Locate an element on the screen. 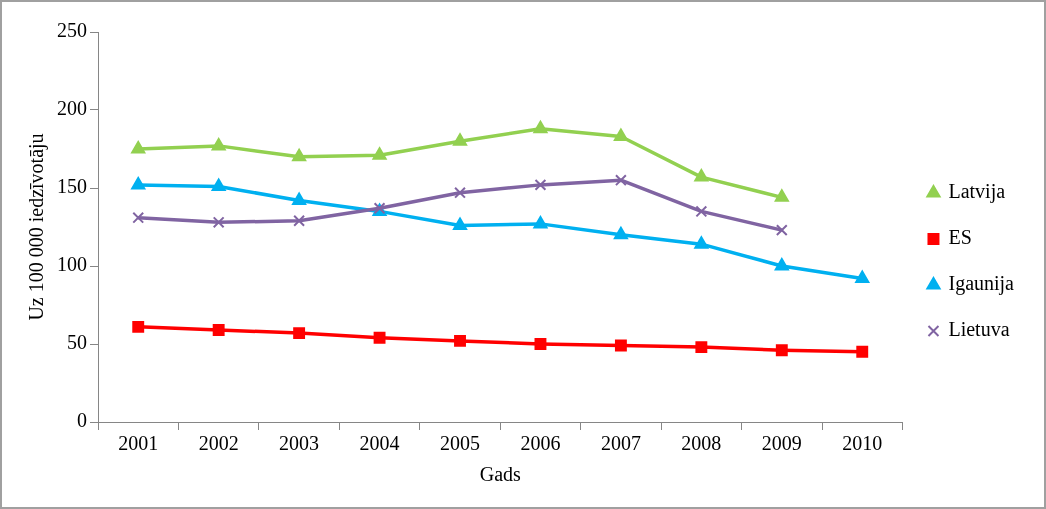 The width and height of the screenshot is (1046, 509). x-tick-label: 2004 is located at coordinates (379, 443).